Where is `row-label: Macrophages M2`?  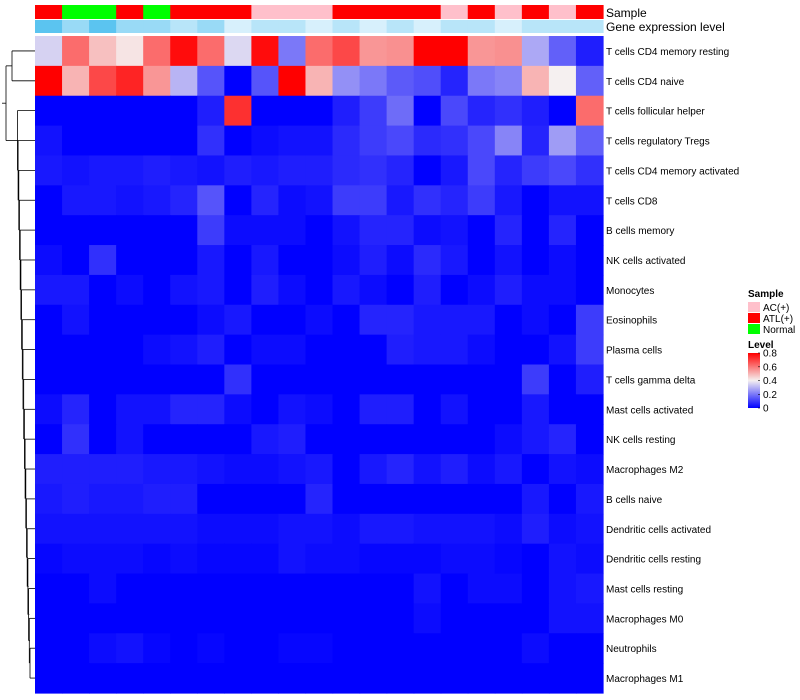 row-label: Macrophages M2 is located at coordinates (645, 470).